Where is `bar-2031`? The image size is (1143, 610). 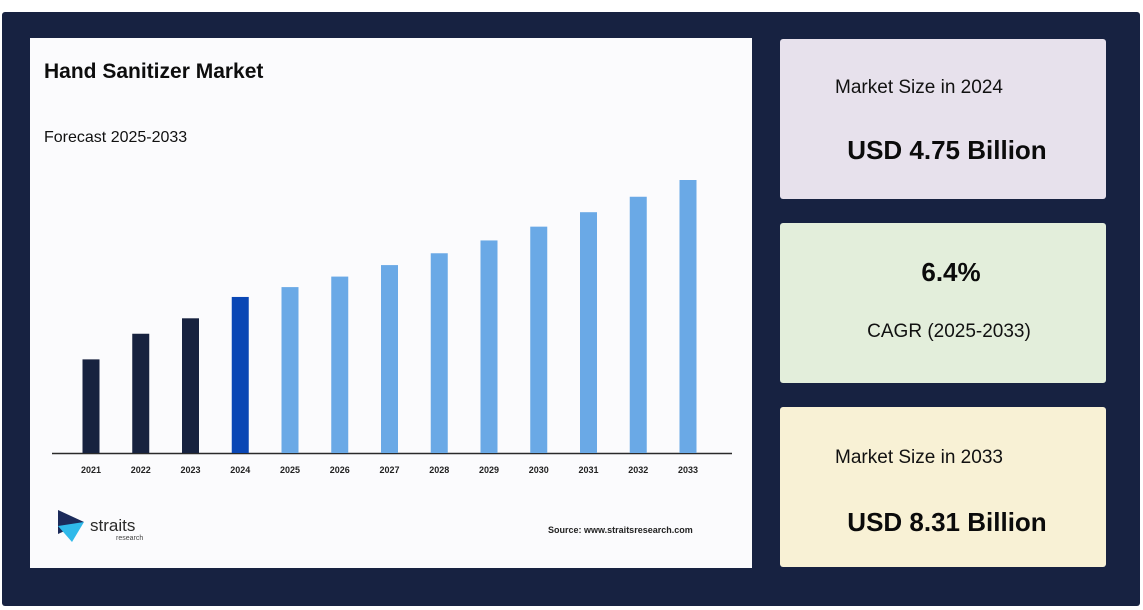 bar-2031 is located at coordinates (588, 332).